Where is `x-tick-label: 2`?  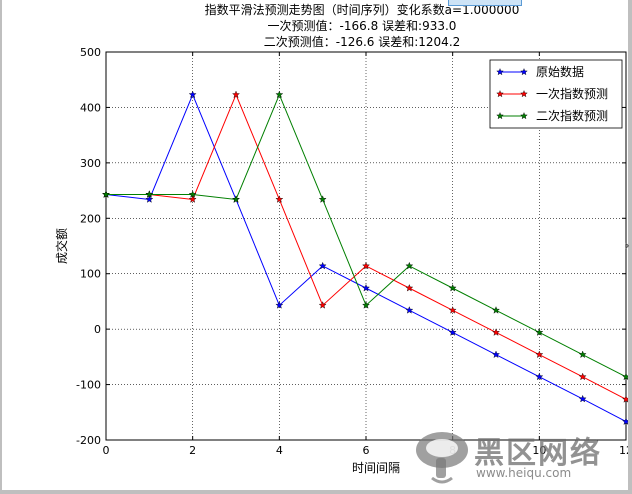
x-tick-label: 2 is located at coordinates (192, 450).